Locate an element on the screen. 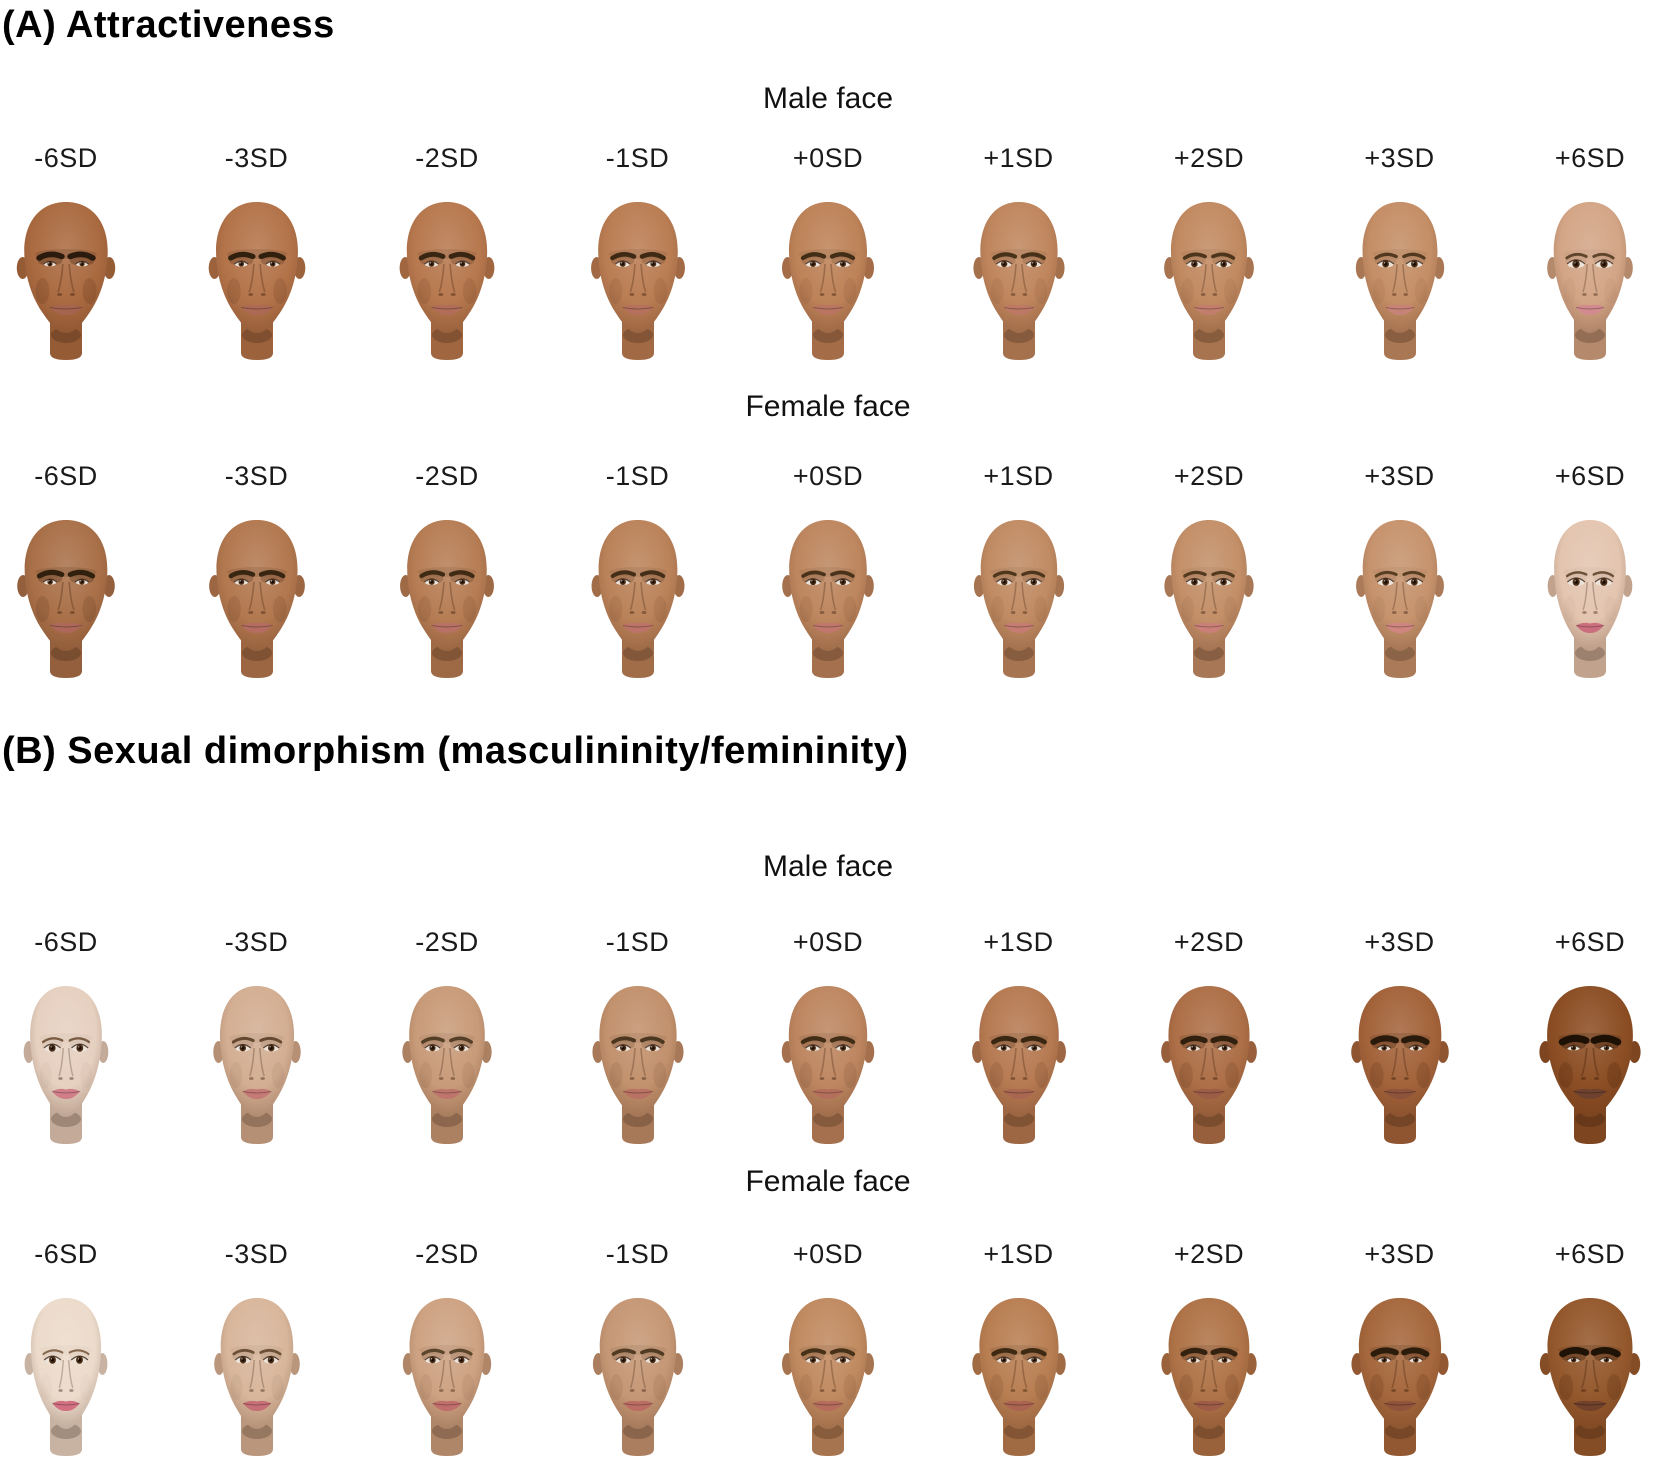 The image size is (1656, 1458). row-header-female-face-b: Female face is located at coordinates (828, 1181).